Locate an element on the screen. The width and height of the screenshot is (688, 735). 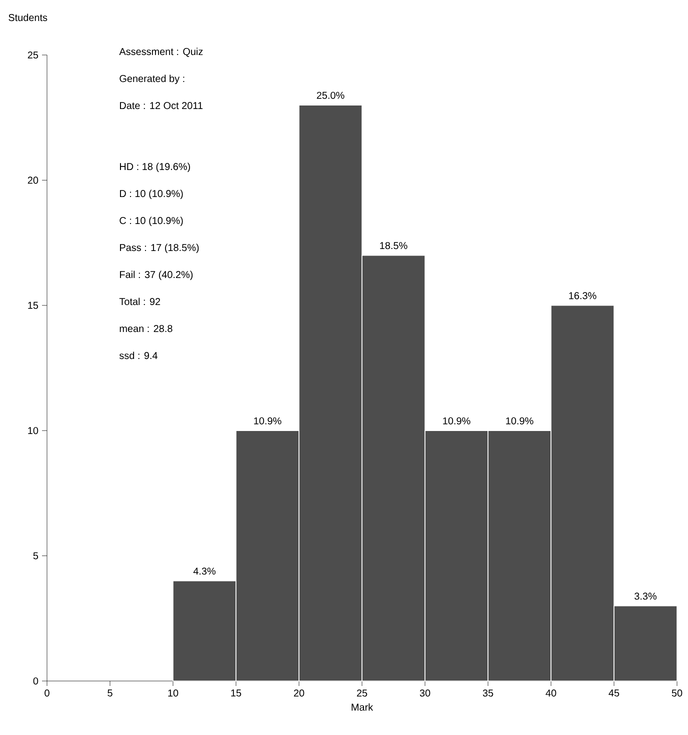
annotation: Total : 92 is located at coordinates (139, 302).